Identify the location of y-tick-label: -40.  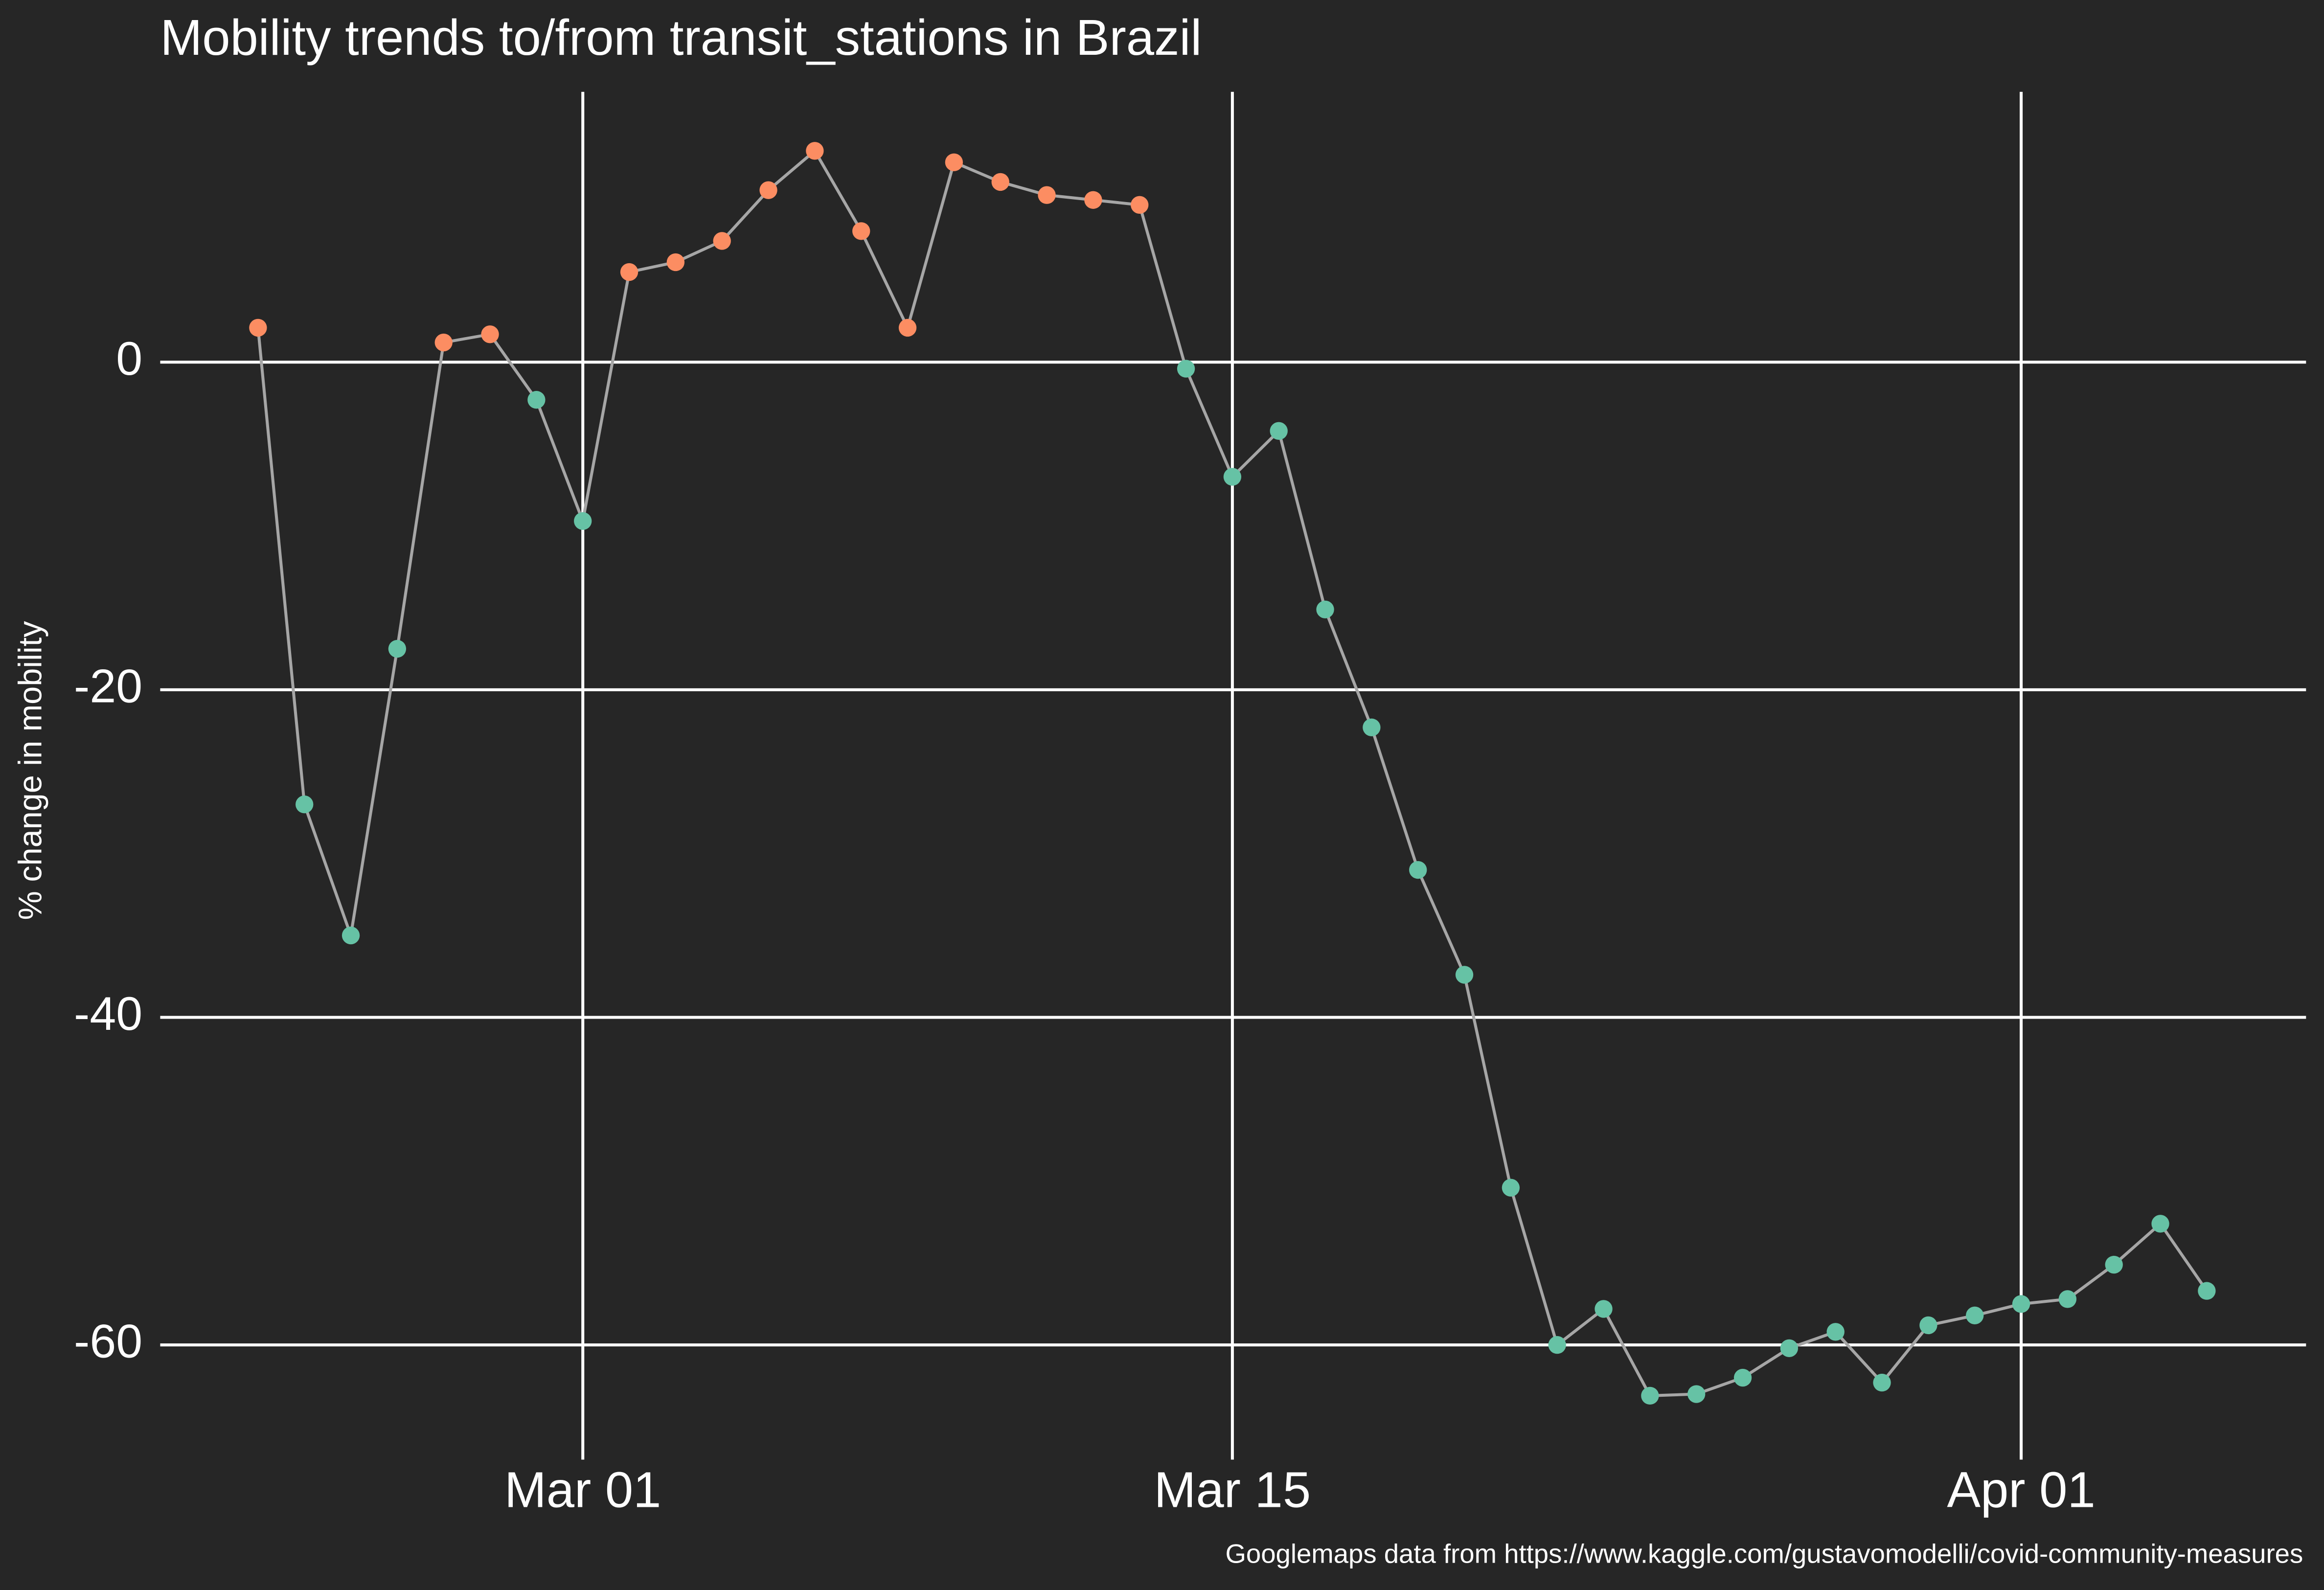
(108, 1013).